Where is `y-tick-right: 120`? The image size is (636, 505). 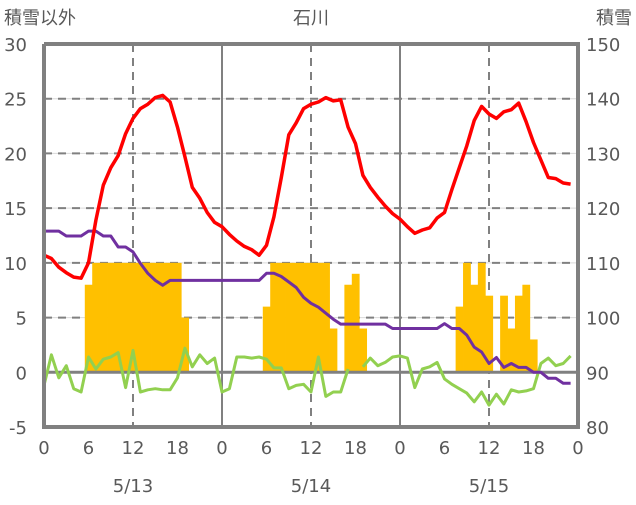 y-tick-right: 120 is located at coordinates (603, 209).